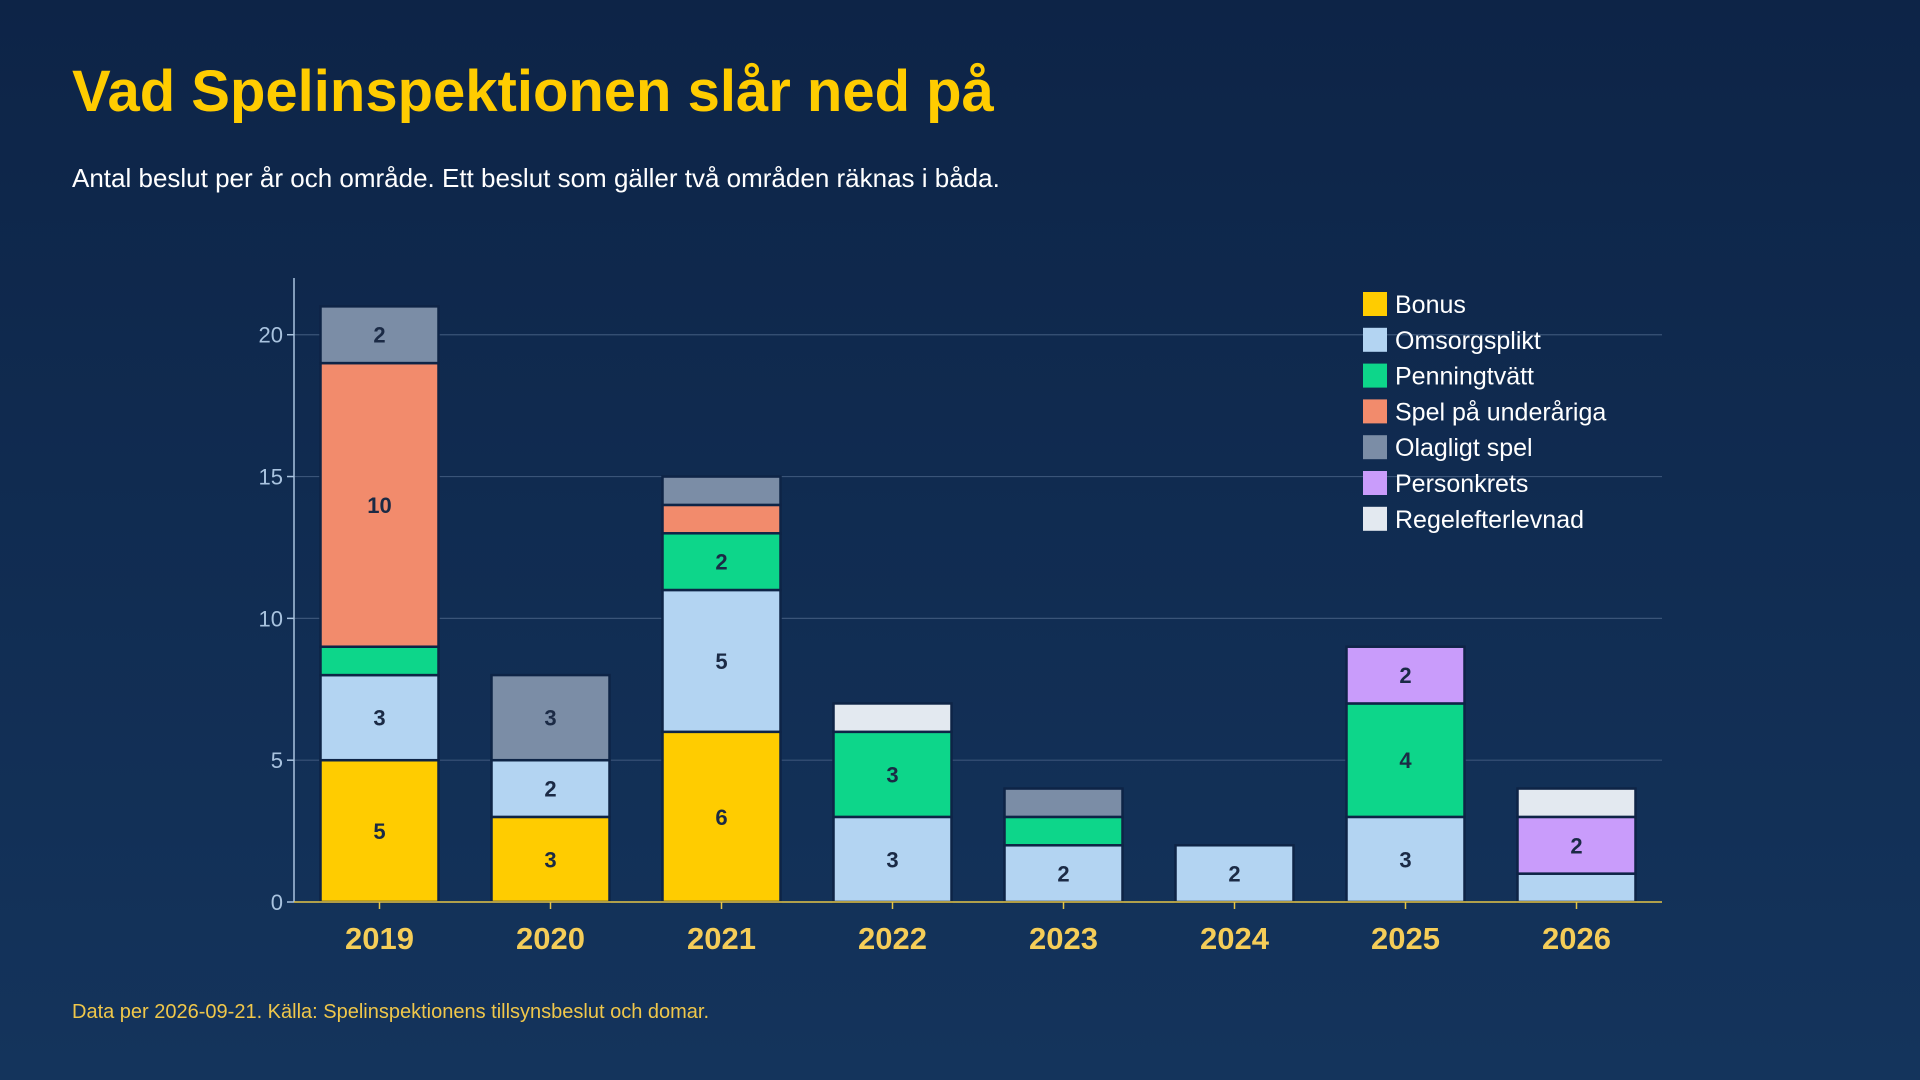 The width and height of the screenshot is (1920, 1080). What do you see at coordinates (1576, 938) in the screenshot?
I see `x-tick-label: 2026` at bounding box center [1576, 938].